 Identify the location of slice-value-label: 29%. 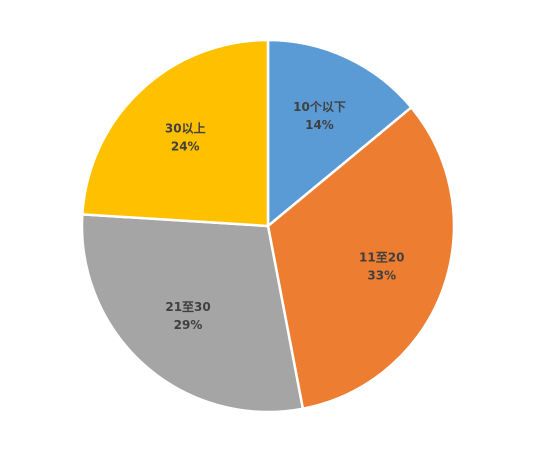
(188, 325).